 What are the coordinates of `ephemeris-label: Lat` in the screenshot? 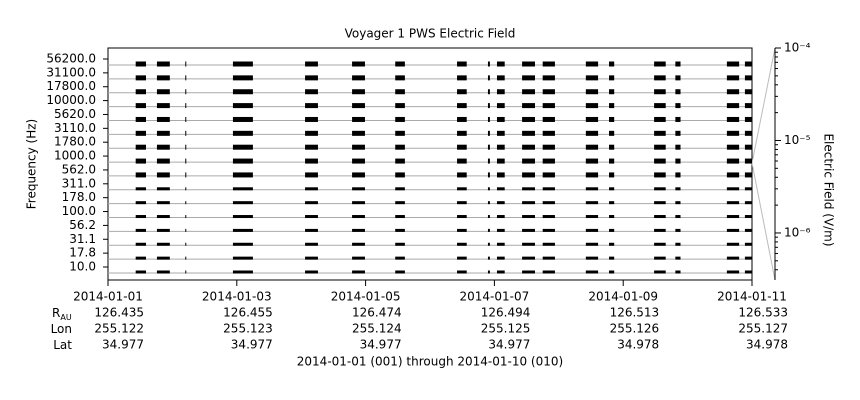 It's located at (62, 345).